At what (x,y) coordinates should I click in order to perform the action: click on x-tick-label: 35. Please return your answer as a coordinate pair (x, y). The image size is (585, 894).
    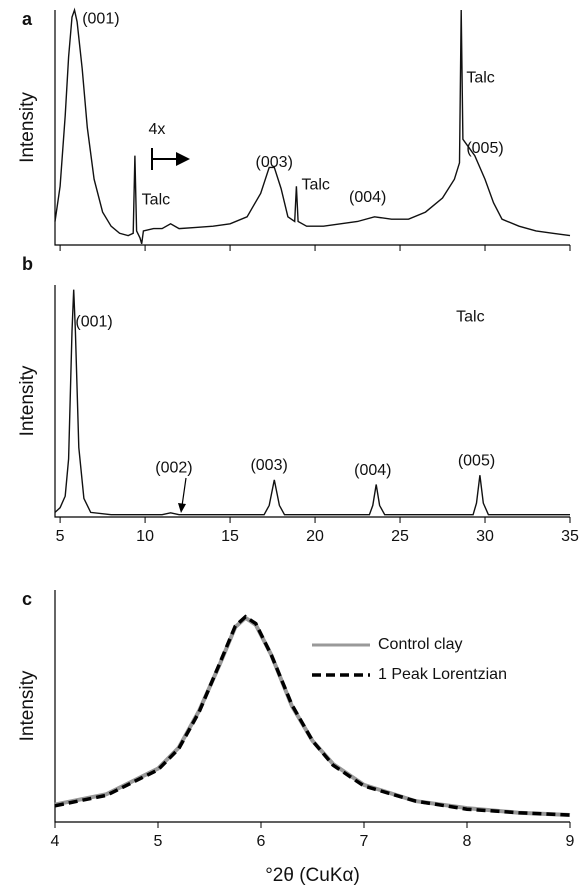
    Looking at the image, I should click on (570, 536).